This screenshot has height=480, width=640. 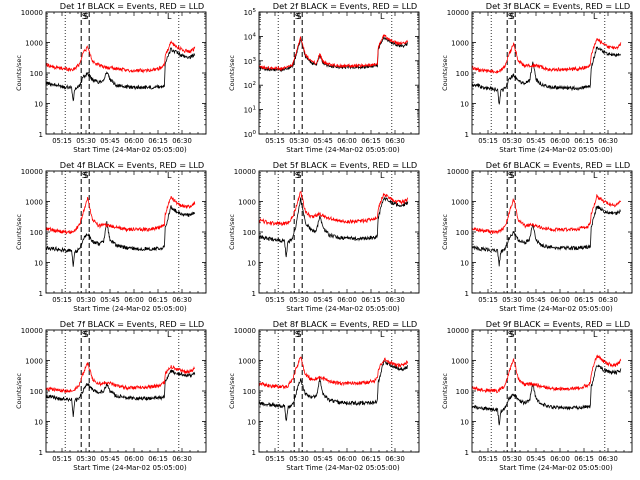 What do you see at coordinates (345, 324) in the screenshot?
I see `panel-title: Det 8f BLACK = Events, RED = LLD` at bounding box center [345, 324].